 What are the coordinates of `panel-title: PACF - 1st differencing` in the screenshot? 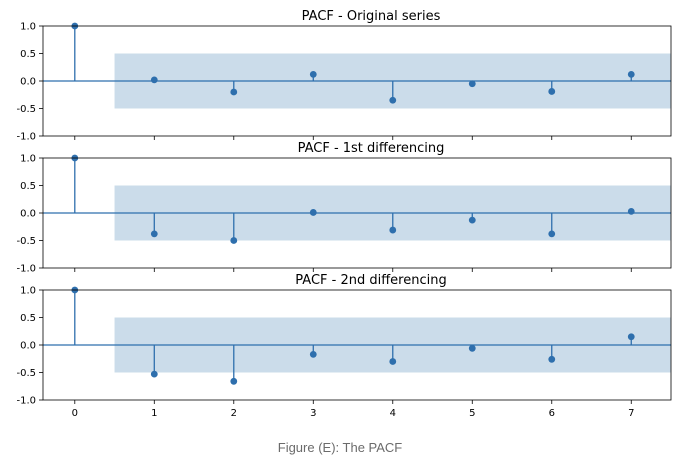 It's located at (371, 148).